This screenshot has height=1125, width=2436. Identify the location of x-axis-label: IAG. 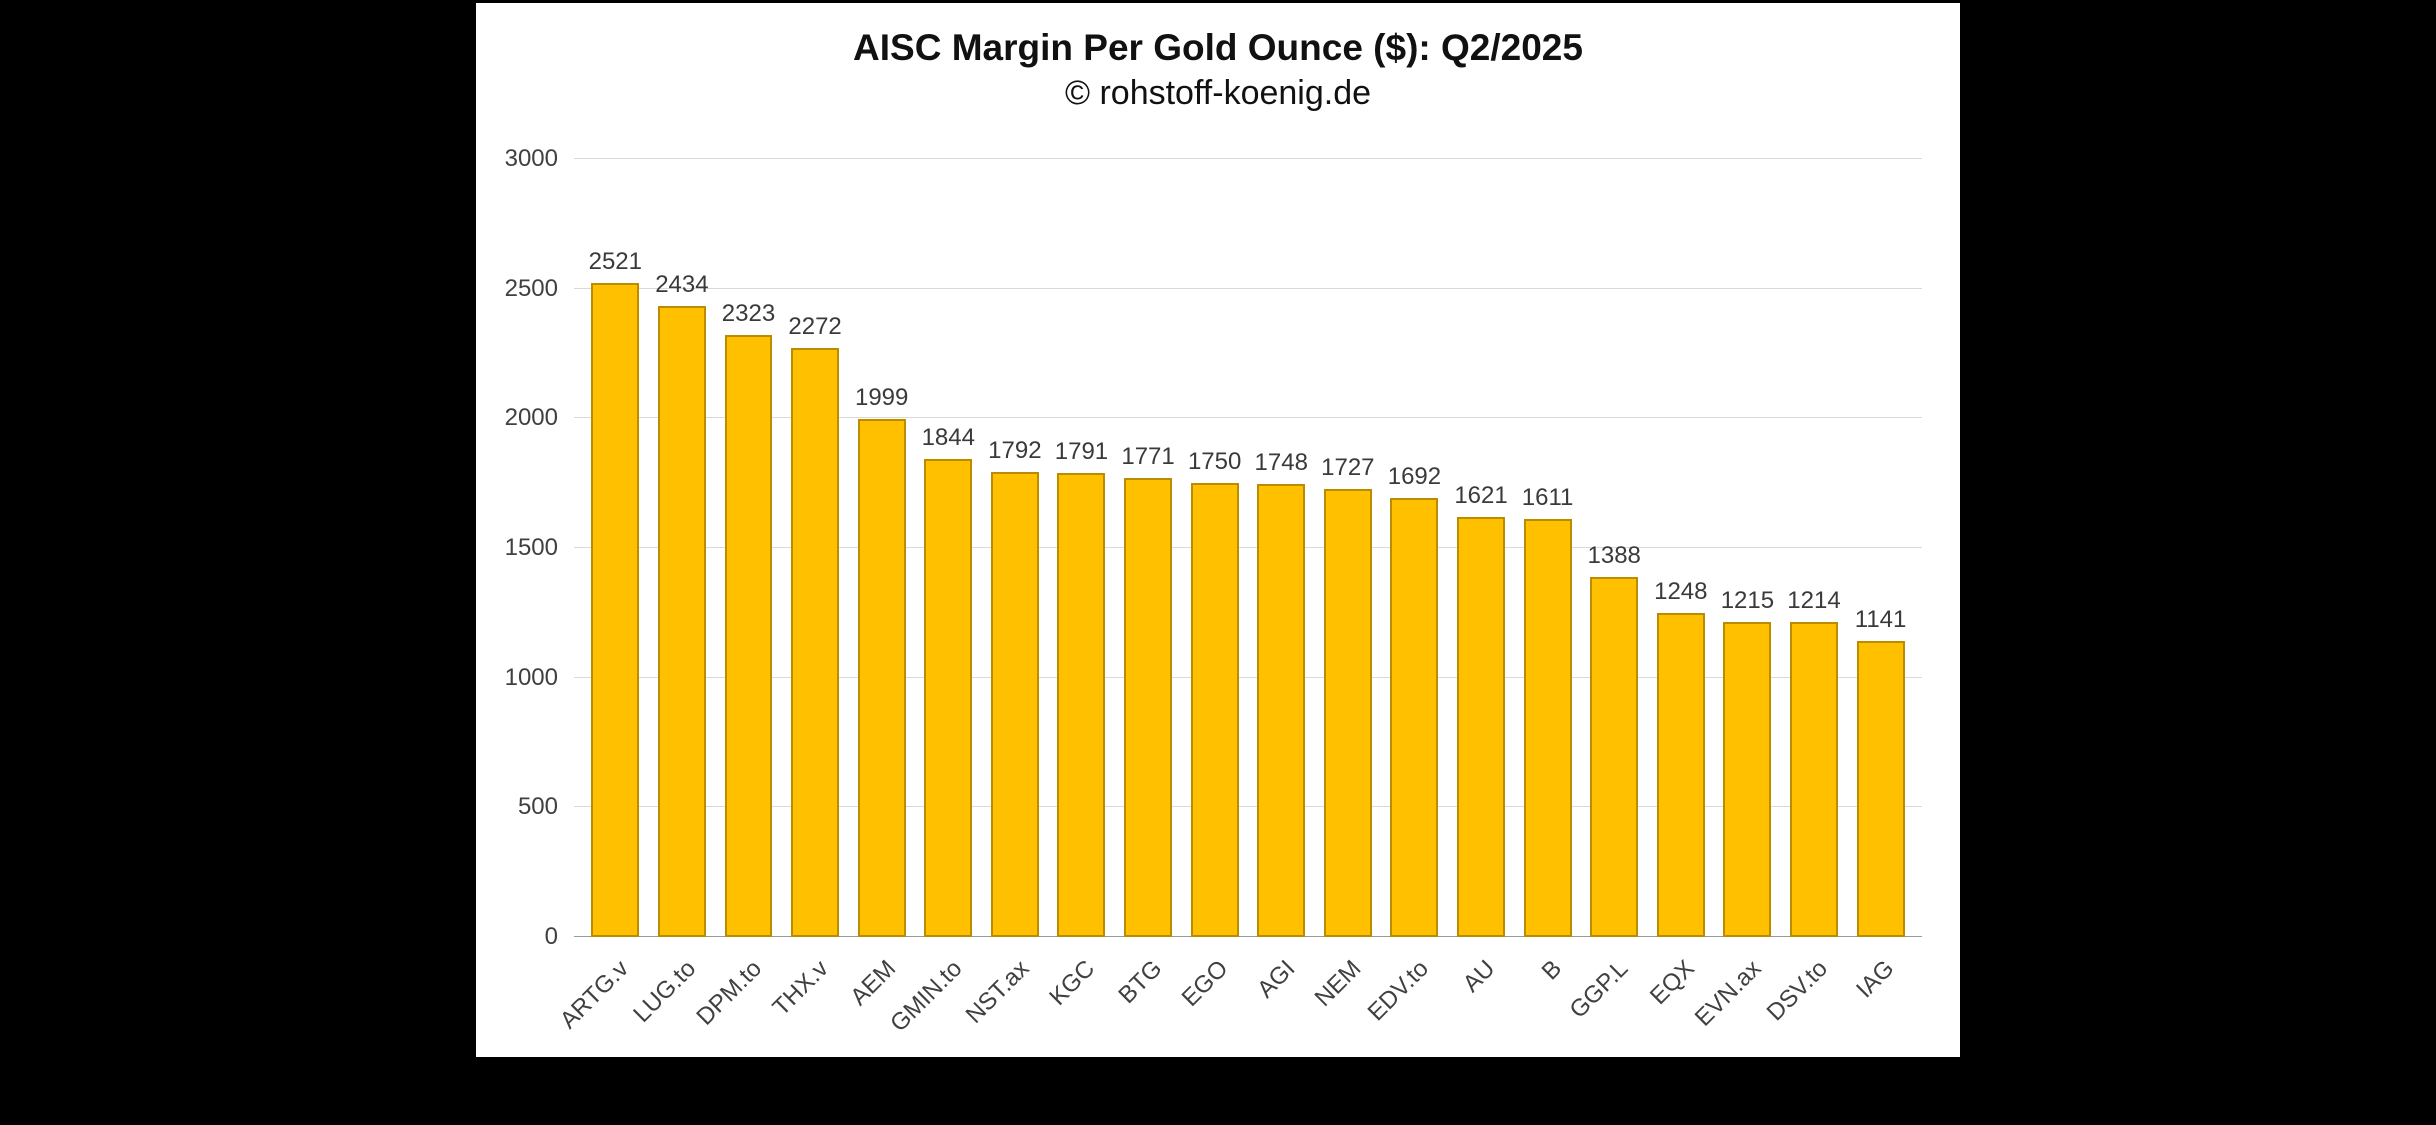
(1875, 979).